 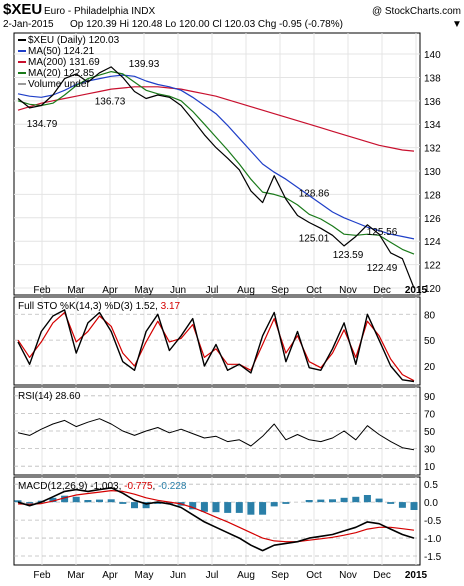 I want to click on price-tick-label: 126, so click(x=432, y=219).